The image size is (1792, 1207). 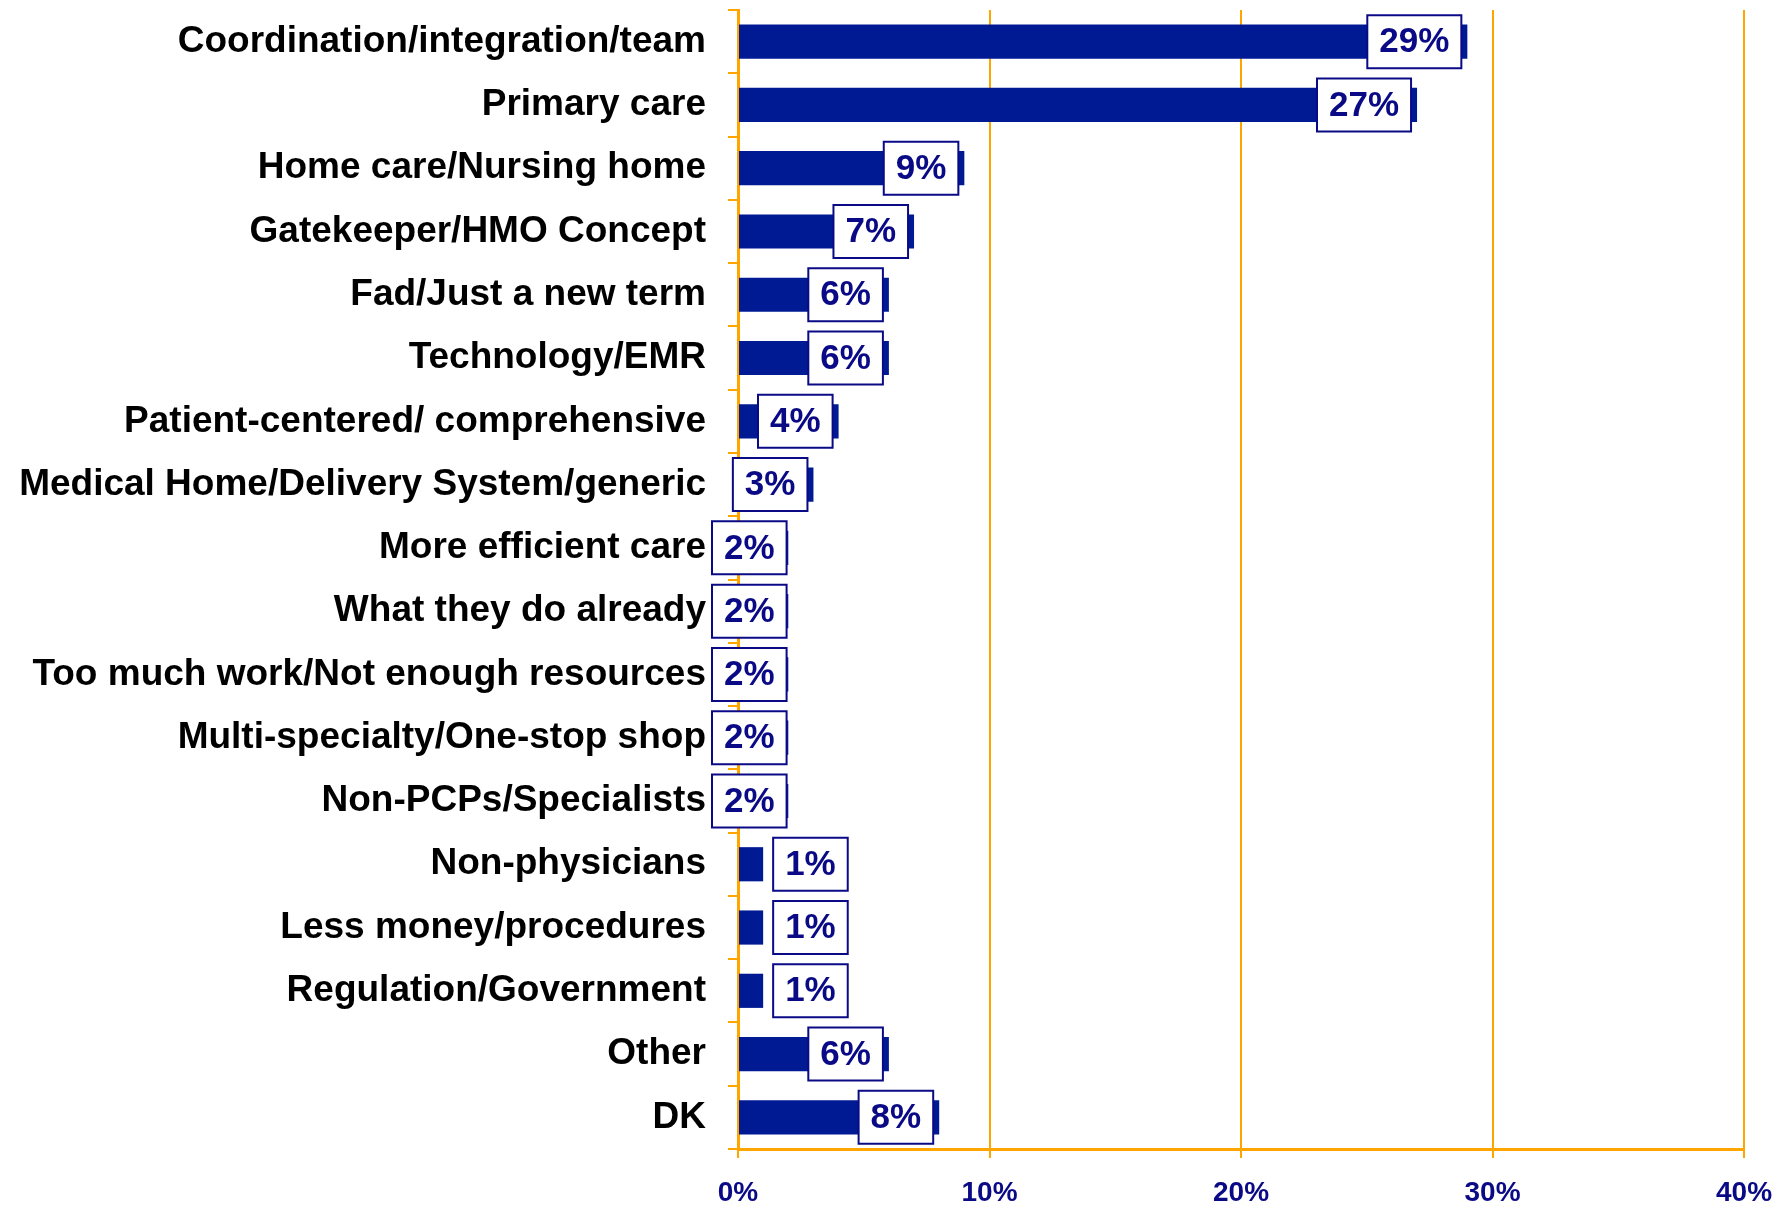 I want to click on data-label: 9%, so click(x=921, y=166).